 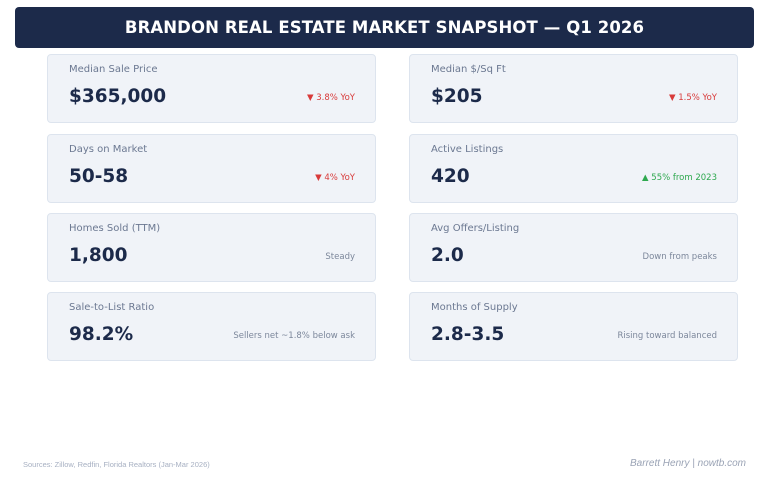 I want to click on metric-label: Median Sale Price, so click(x=113, y=69).